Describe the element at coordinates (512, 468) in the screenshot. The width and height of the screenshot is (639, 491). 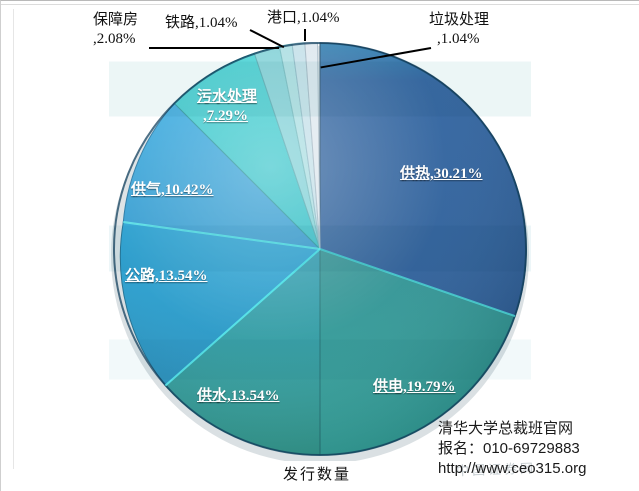
I see `promo-line-3: http://www.ceo315.org` at that location.